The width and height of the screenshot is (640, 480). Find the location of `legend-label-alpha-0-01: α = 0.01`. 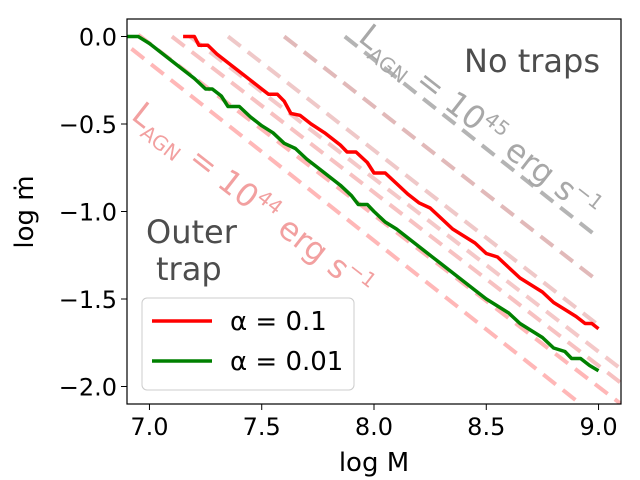

legend-label-alpha-0-01: α = 0.01 is located at coordinates (286, 362).